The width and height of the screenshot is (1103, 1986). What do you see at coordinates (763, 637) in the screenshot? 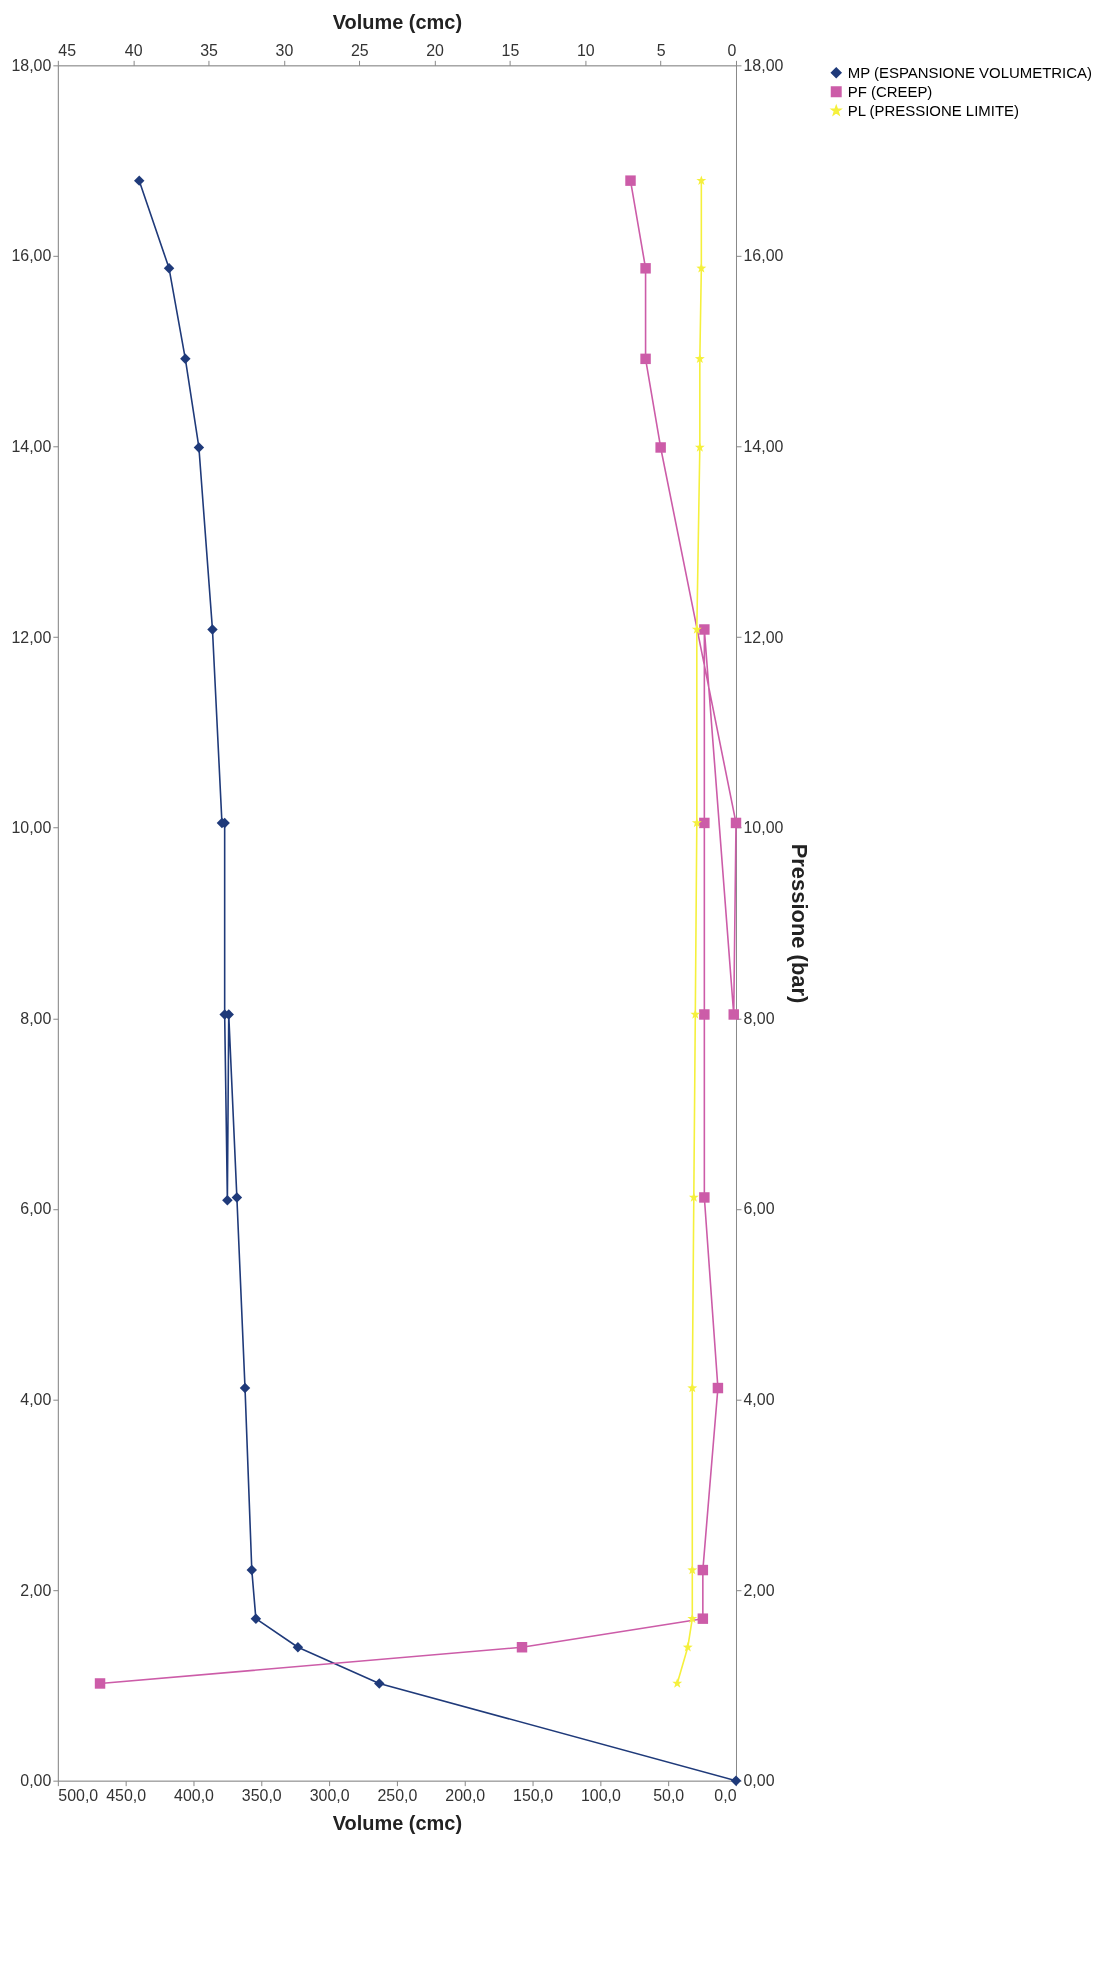
I see `y2-tick-label: 12,00` at bounding box center [763, 637].